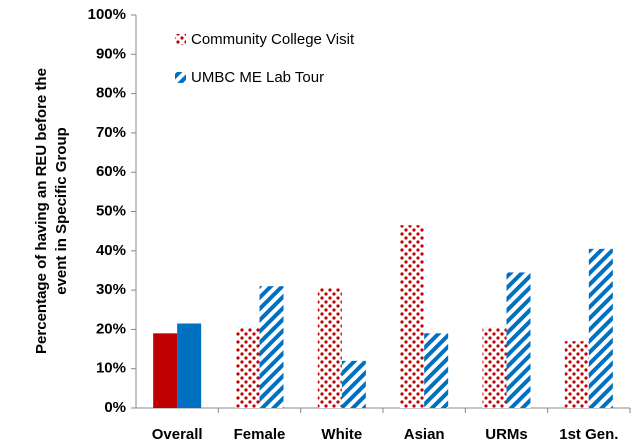  Describe the element at coordinates (111, 53) in the screenshot. I see `y-tick-label: 90%` at that location.